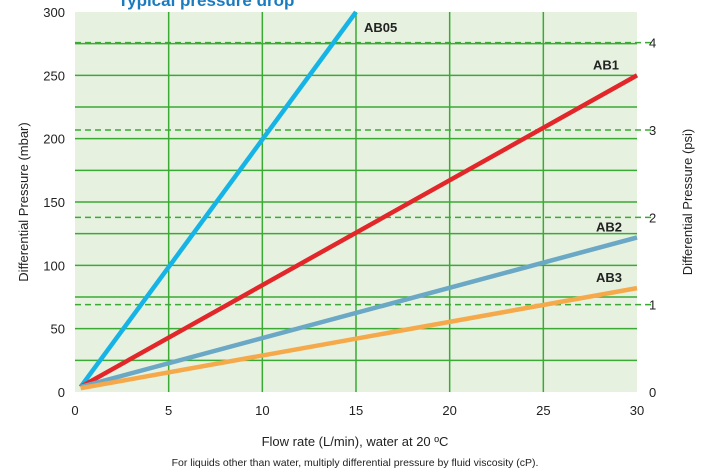 The width and height of the screenshot is (710, 472). Describe the element at coordinates (652, 130) in the screenshot. I see `y2-tick-label: 3` at that location.